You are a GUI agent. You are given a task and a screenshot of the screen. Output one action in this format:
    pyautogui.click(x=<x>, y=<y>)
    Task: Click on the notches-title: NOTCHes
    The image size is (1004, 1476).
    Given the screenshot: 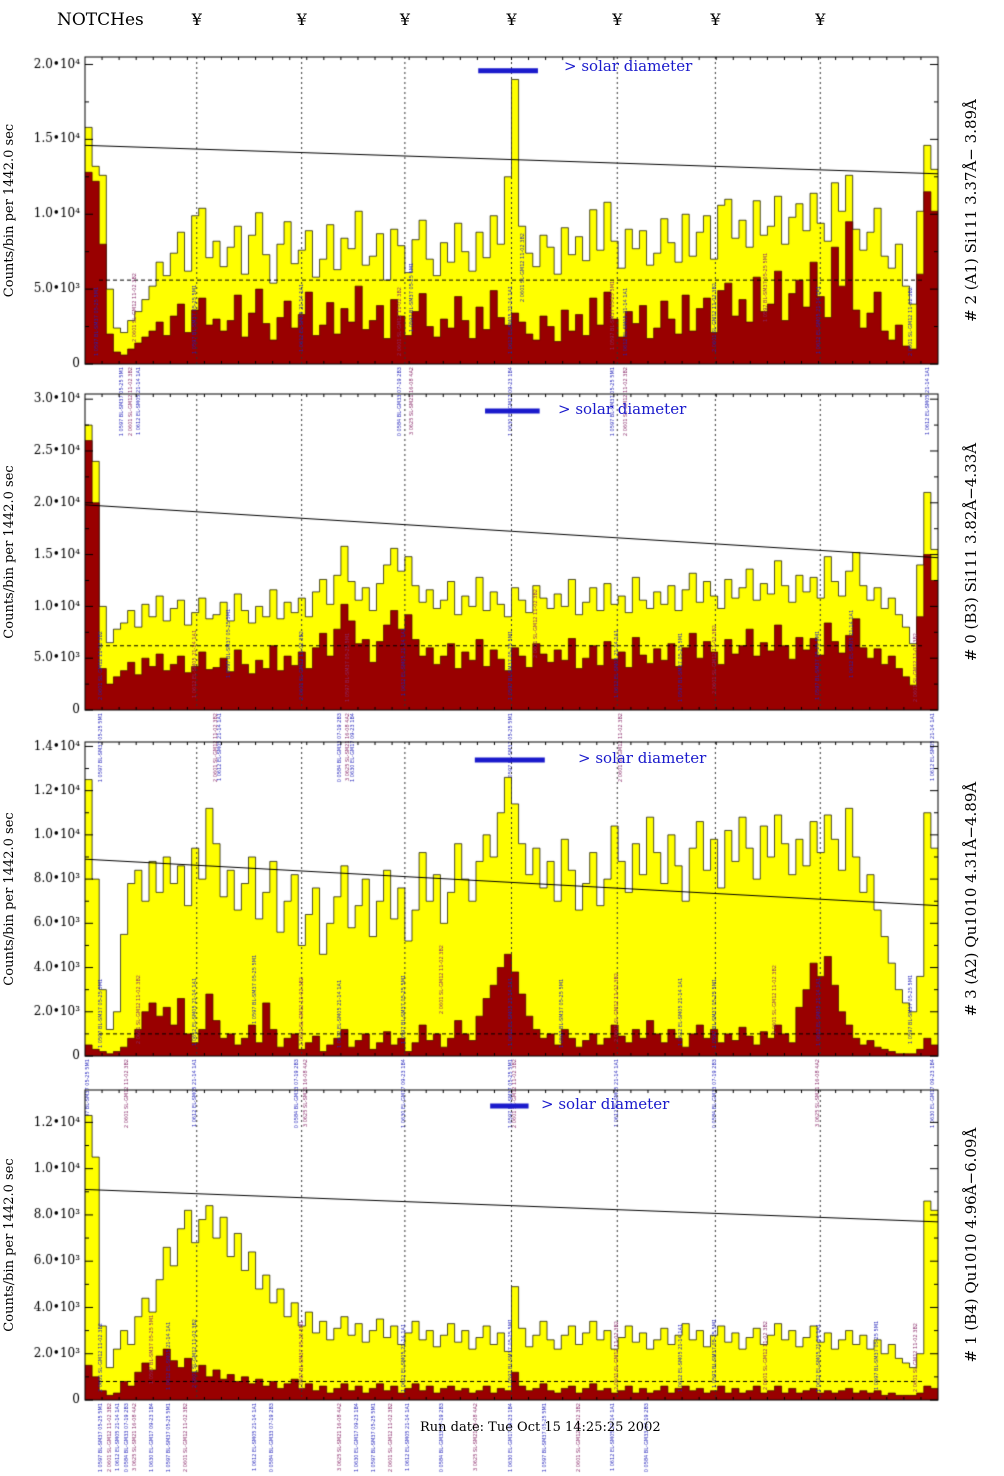 What is the action you would take?
    pyautogui.click(x=100, y=20)
    